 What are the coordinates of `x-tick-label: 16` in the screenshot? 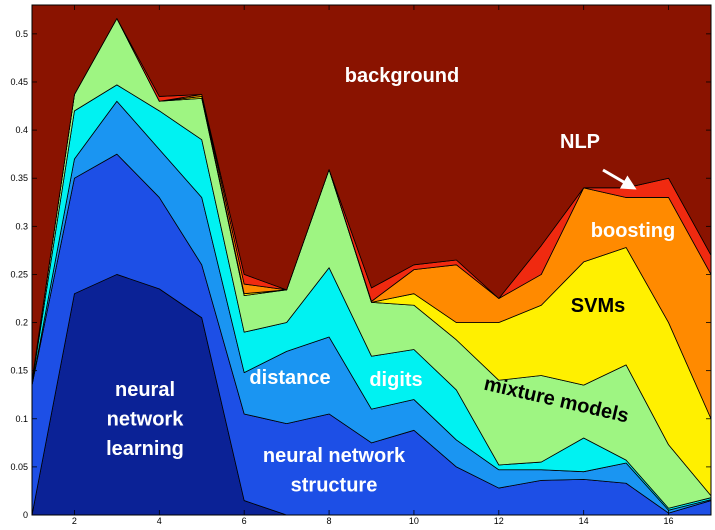 It's located at (669, 520).